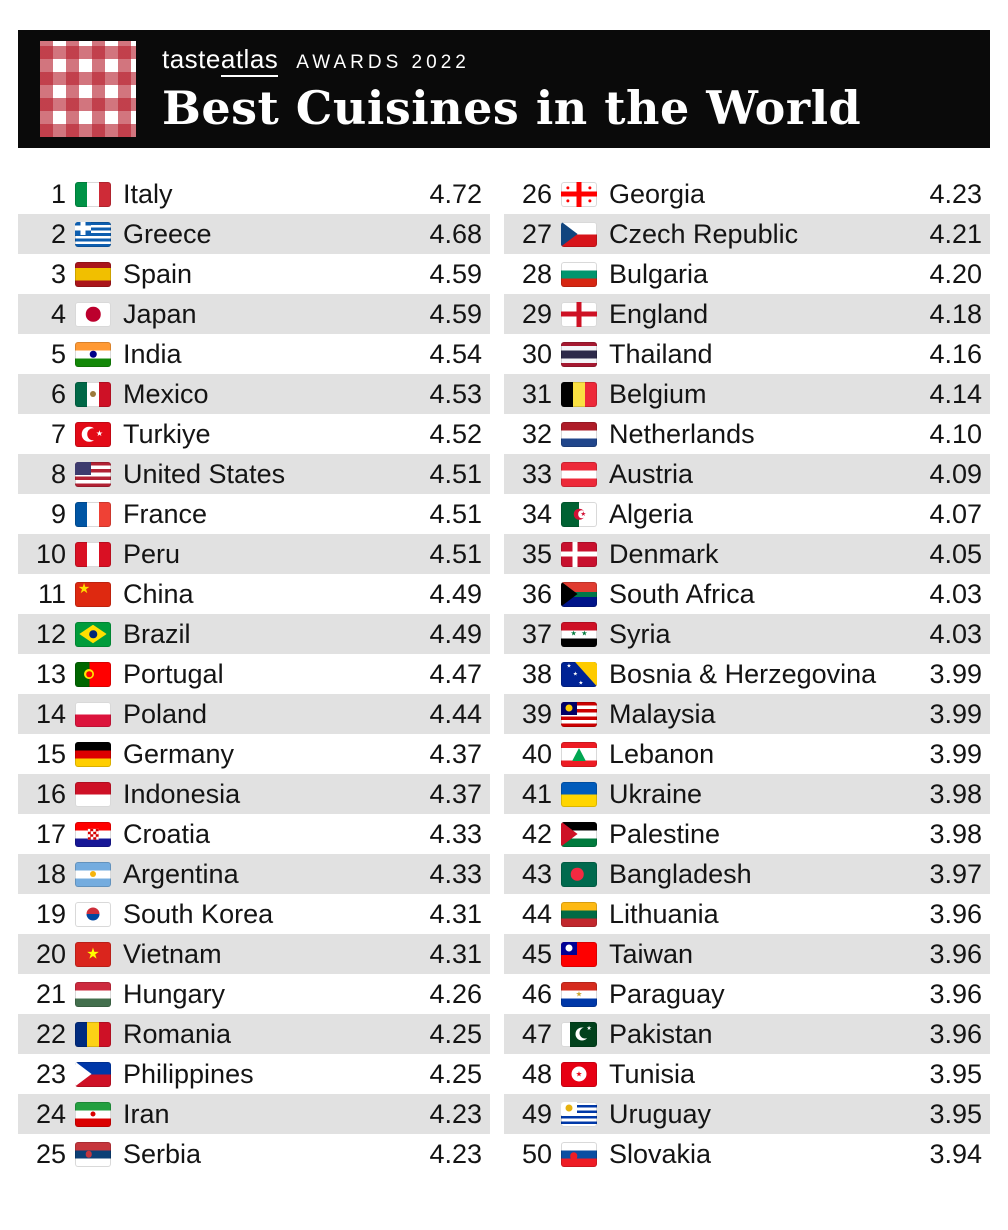 Image resolution: width=1008 pixels, height=1230 pixels. What do you see at coordinates (50, 1033) in the screenshot?
I see `rank-cell: 22` at bounding box center [50, 1033].